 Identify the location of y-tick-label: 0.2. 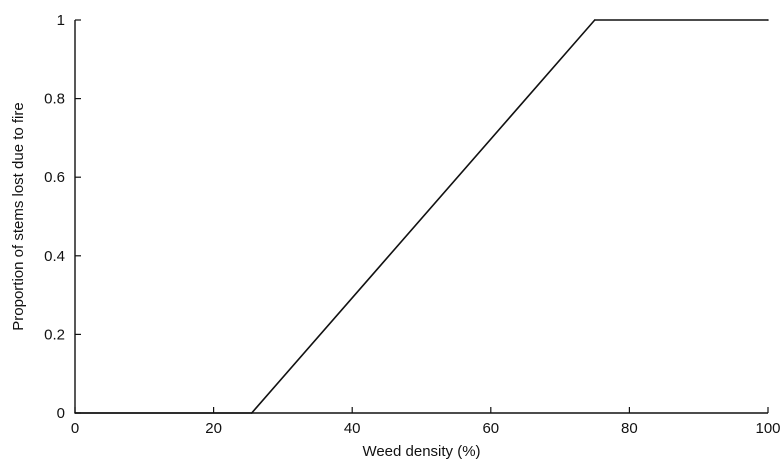
(54, 334).